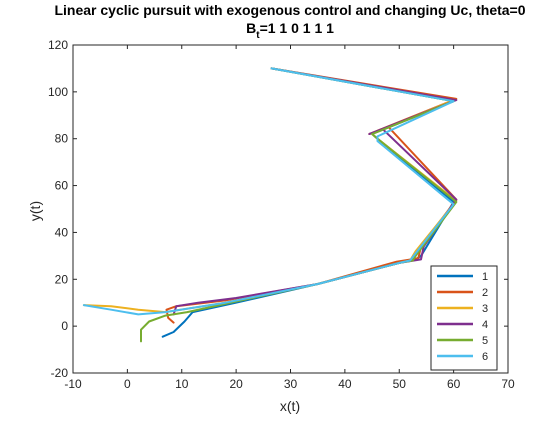 This screenshot has height=425, width=560. What do you see at coordinates (258, 35) in the screenshot?
I see `subtitle-sub: t` at bounding box center [258, 35].